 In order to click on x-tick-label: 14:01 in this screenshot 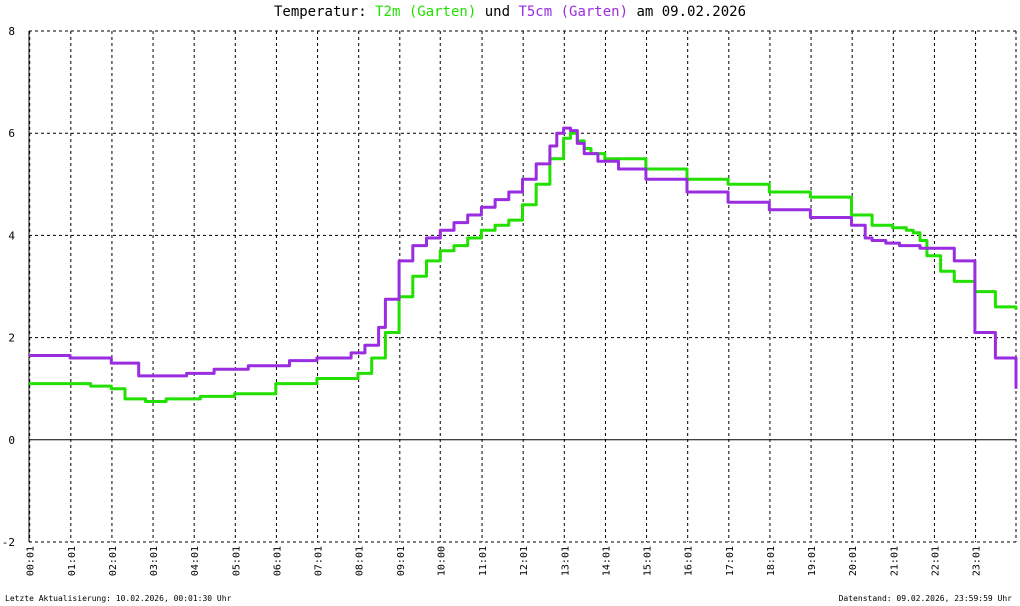, I will do `click(606, 561)`.